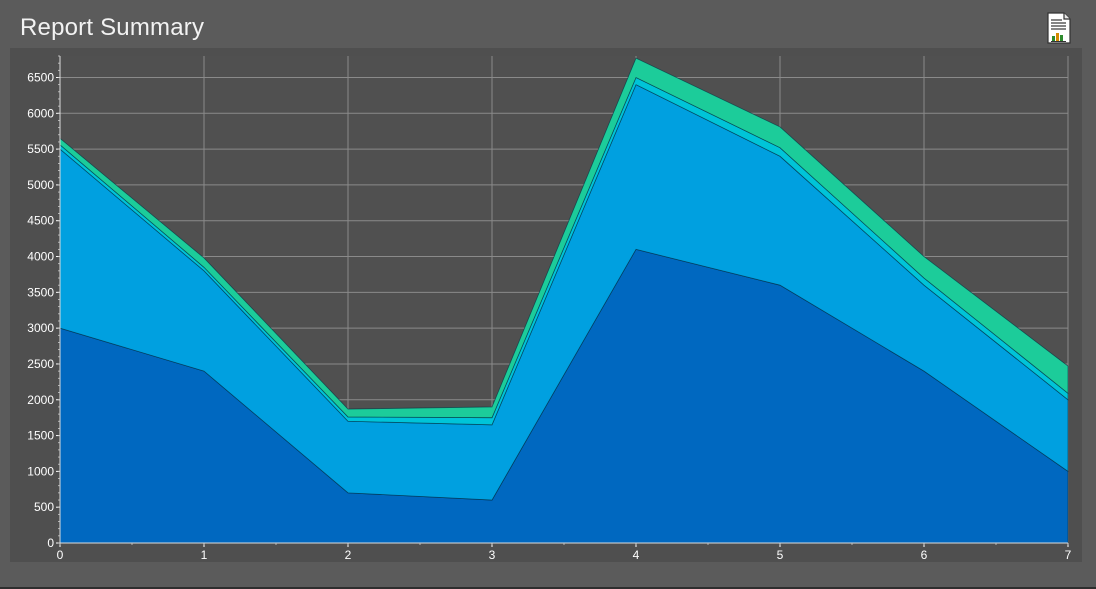  Describe the element at coordinates (40, 221) in the screenshot. I see `y-tick-label: 4500` at that location.